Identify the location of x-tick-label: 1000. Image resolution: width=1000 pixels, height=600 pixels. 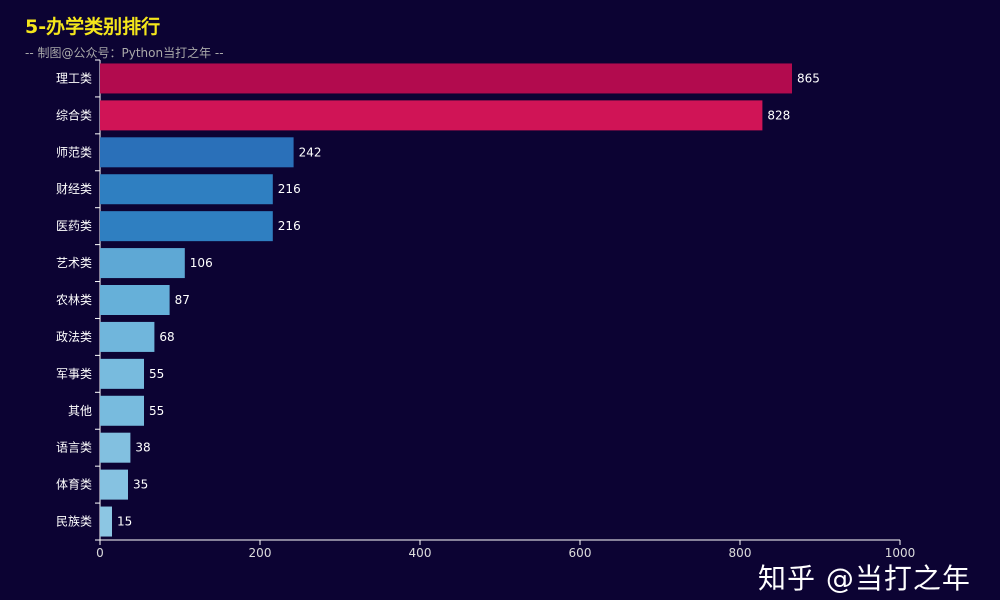
(900, 553).